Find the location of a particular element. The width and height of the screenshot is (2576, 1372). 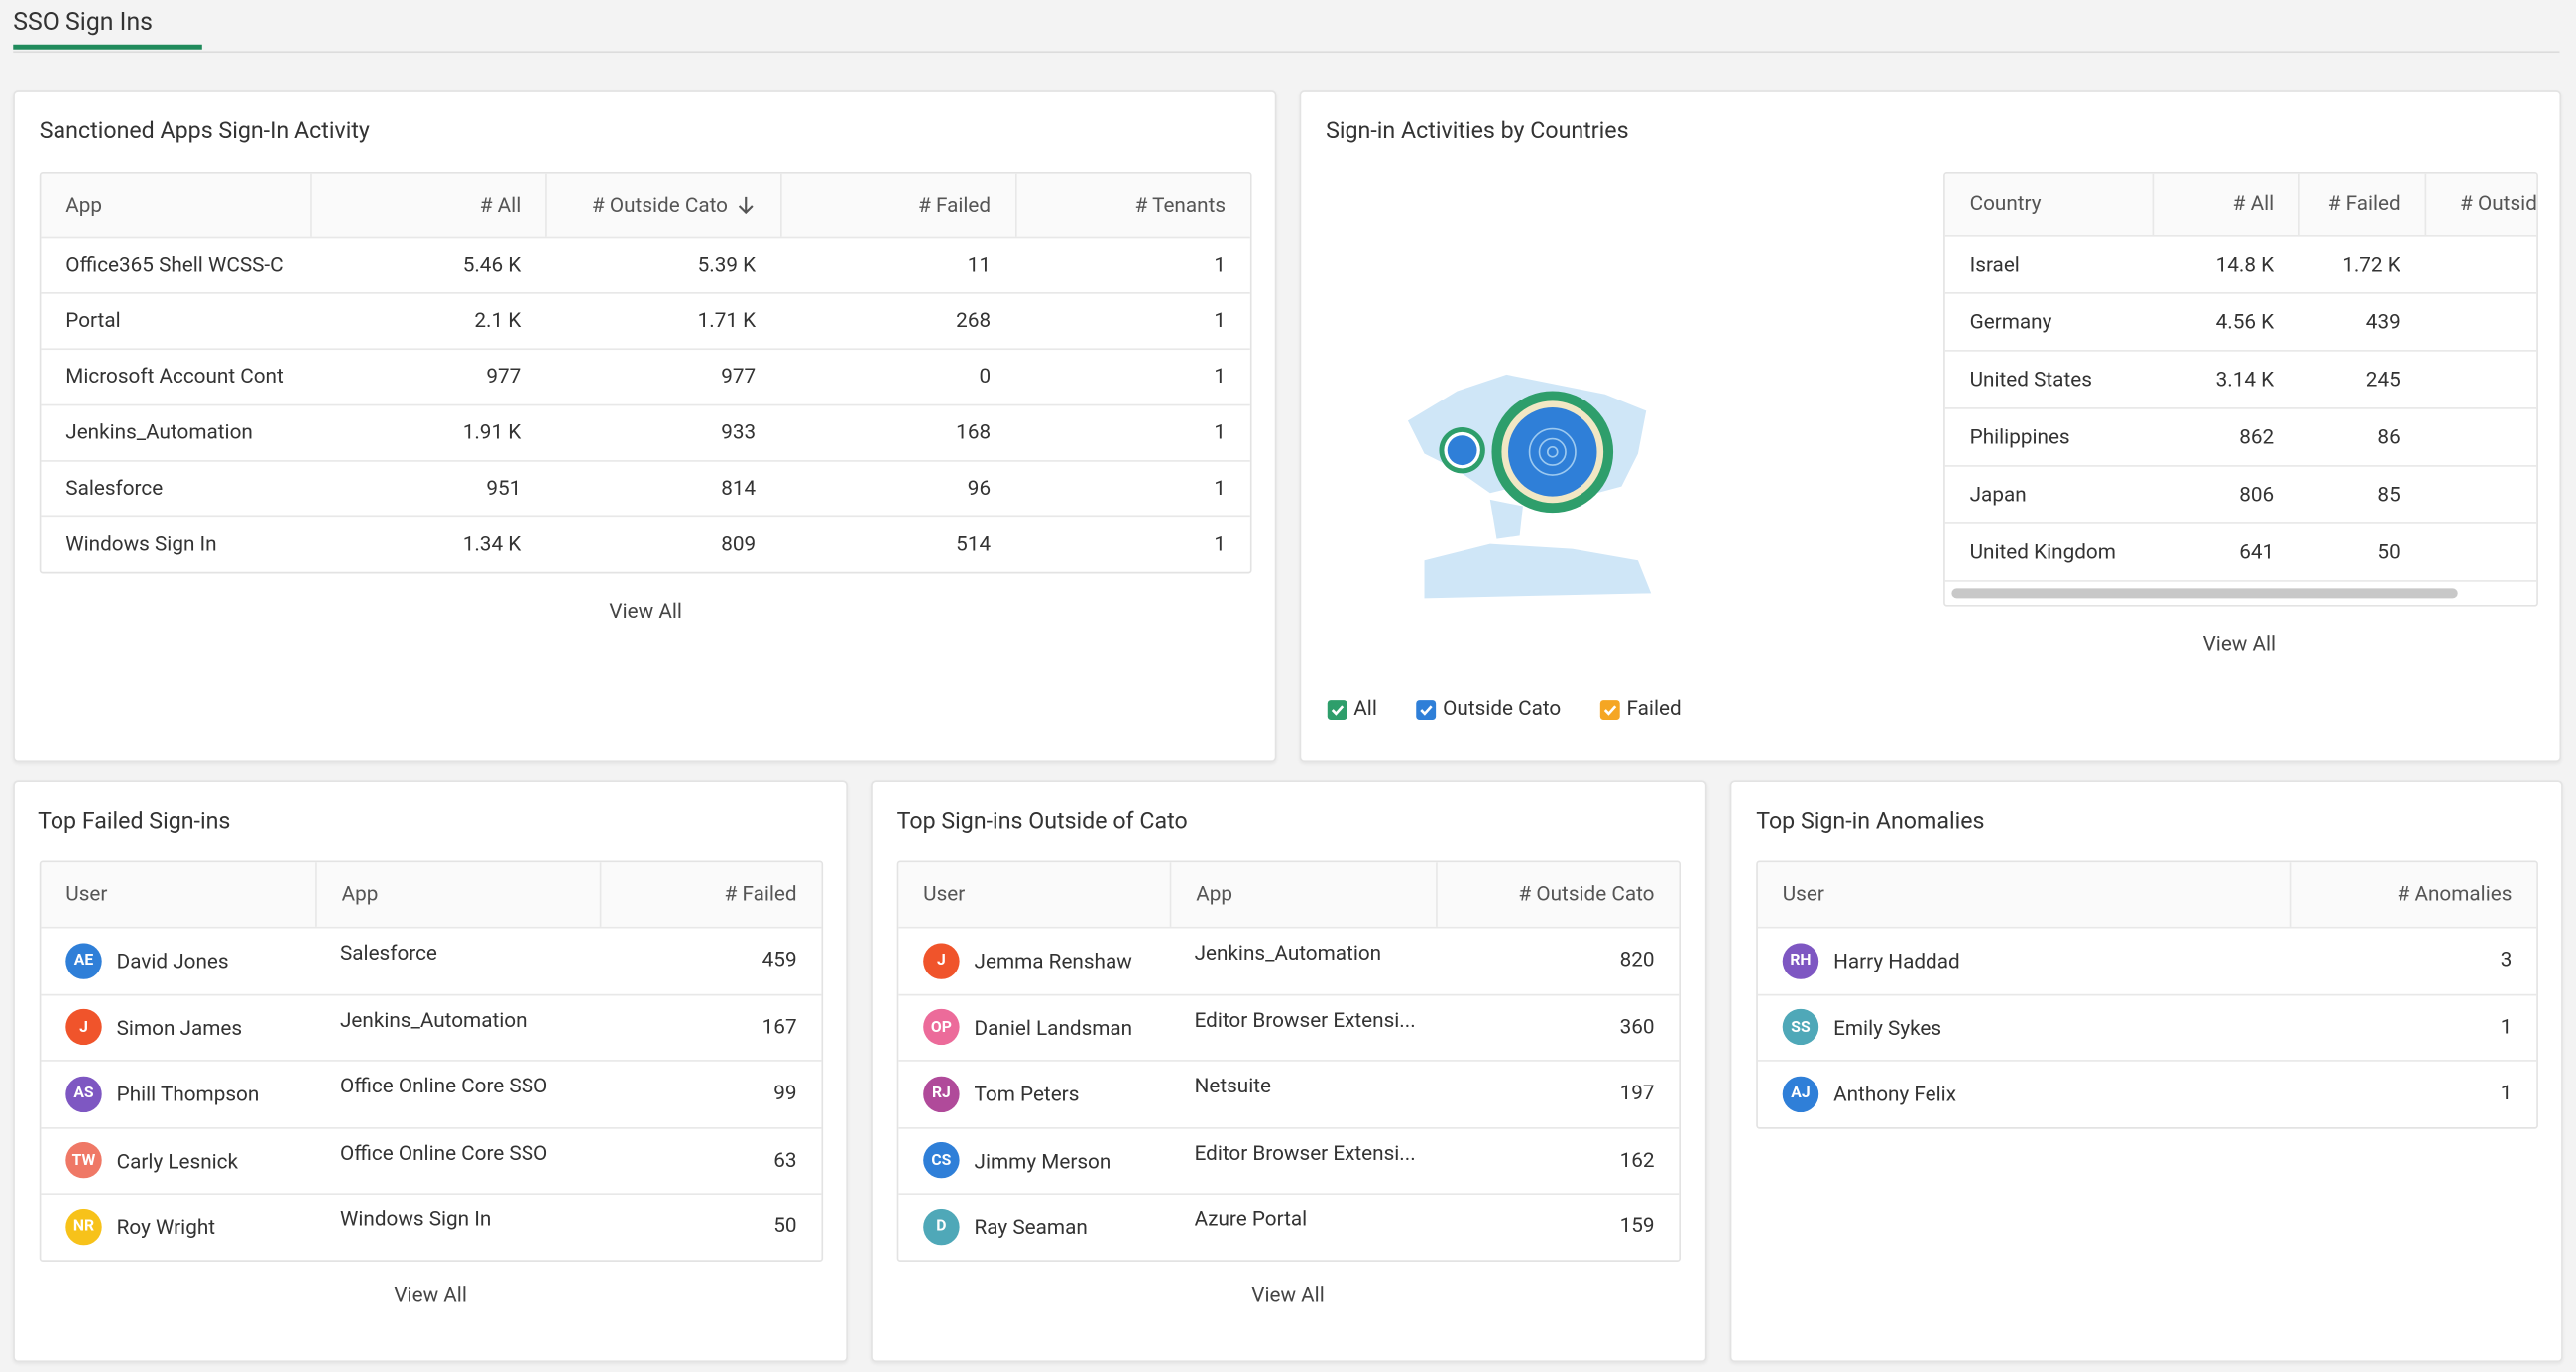

table-row: Office365 Shell WCSS-C 5.46 K 5.39 K 11 1 is located at coordinates (646, 264).